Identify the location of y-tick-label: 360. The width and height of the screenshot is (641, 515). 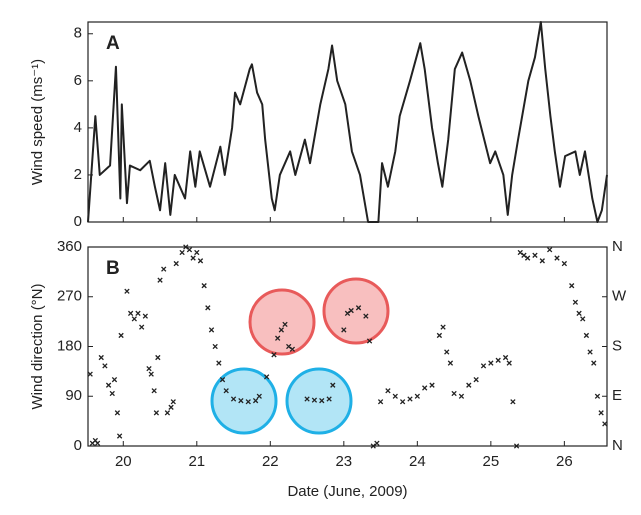
(69, 246).